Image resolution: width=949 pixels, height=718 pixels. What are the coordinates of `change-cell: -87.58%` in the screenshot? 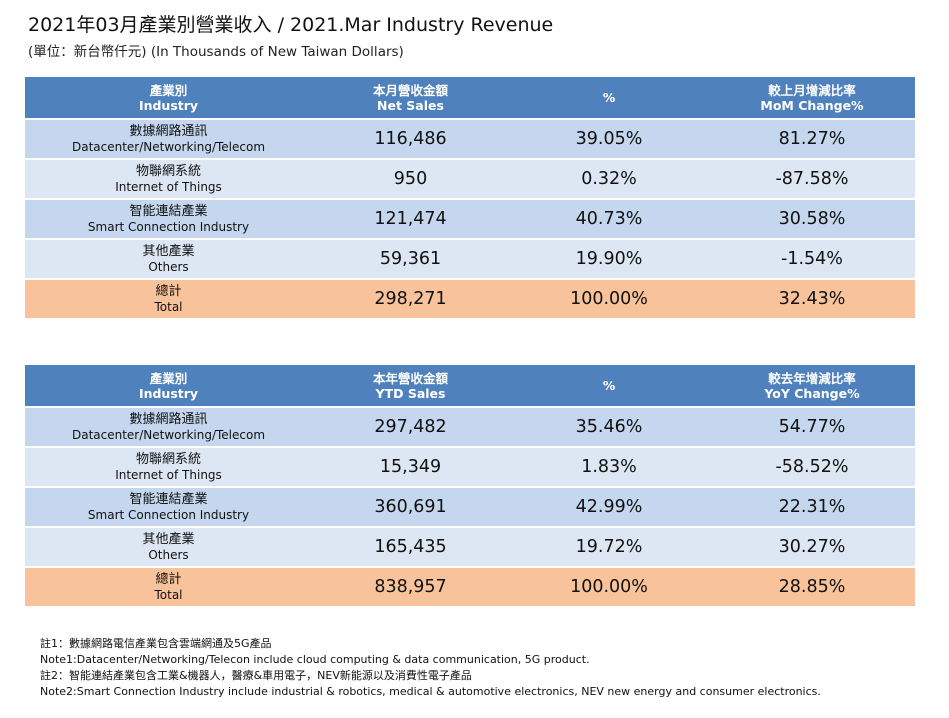 It's located at (812, 178).